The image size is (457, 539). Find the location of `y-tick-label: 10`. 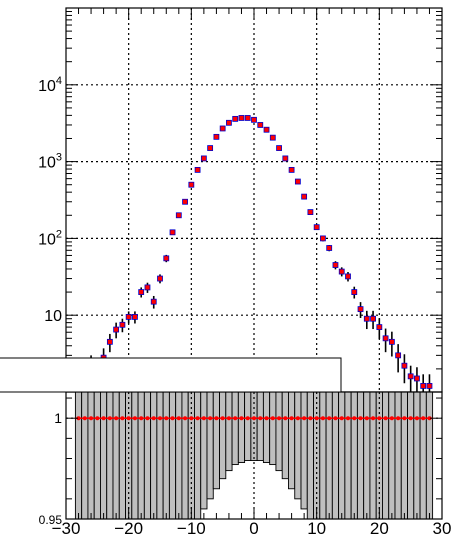

y-tick-label: 10 is located at coordinates (53, 316).